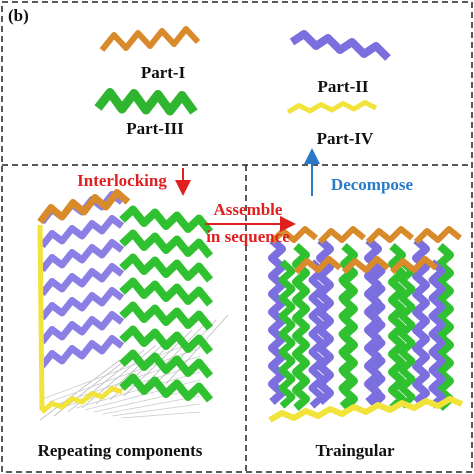 Image resolution: width=474 pixels, height=474 pixels. I want to click on part-iv, so click(332, 107).